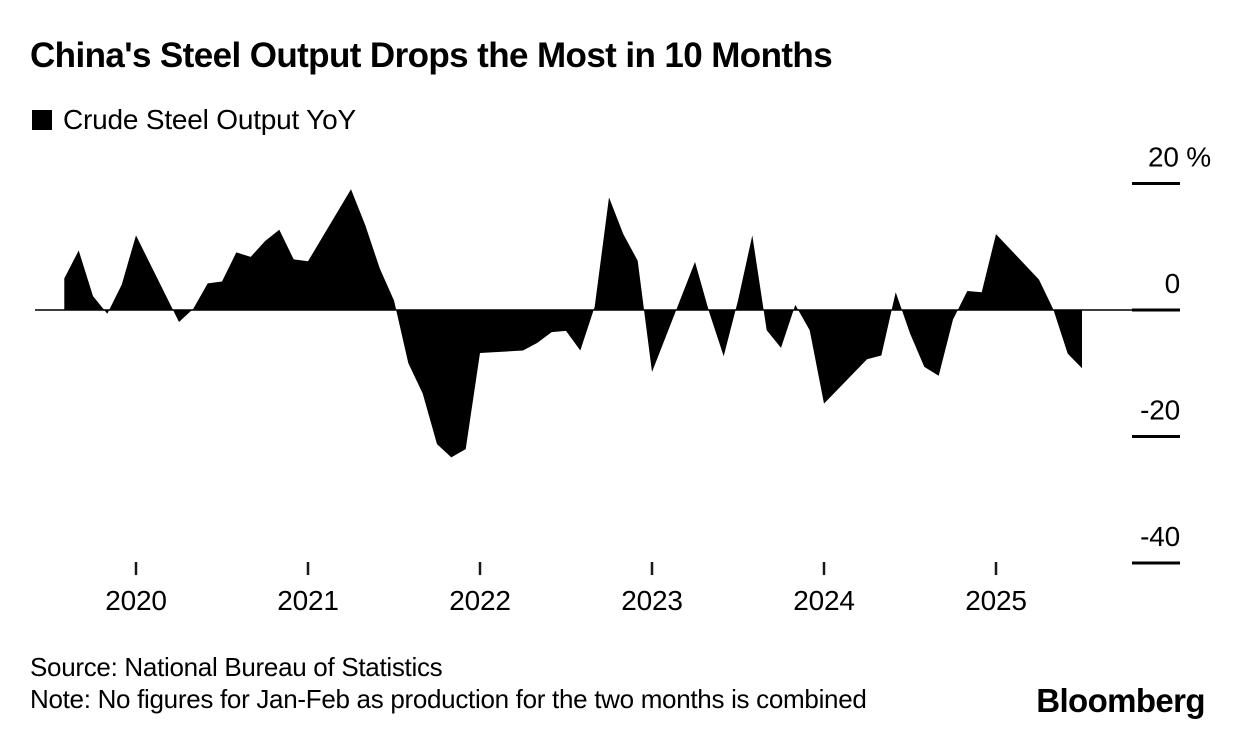  What do you see at coordinates (1160, 536) in the screenshot?
I see `y-tick-label--40: -40` at bounding box center [1160, 536].